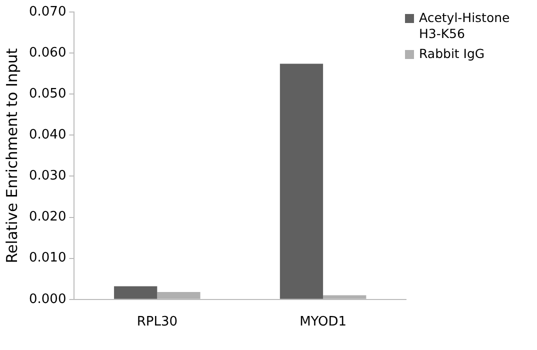 This screenshot has height=350, width=537. Describe the element at coordinates (465, 26) in the screenshot. I see `legend-label: Acetyl-Histone H3-K56` at that location.